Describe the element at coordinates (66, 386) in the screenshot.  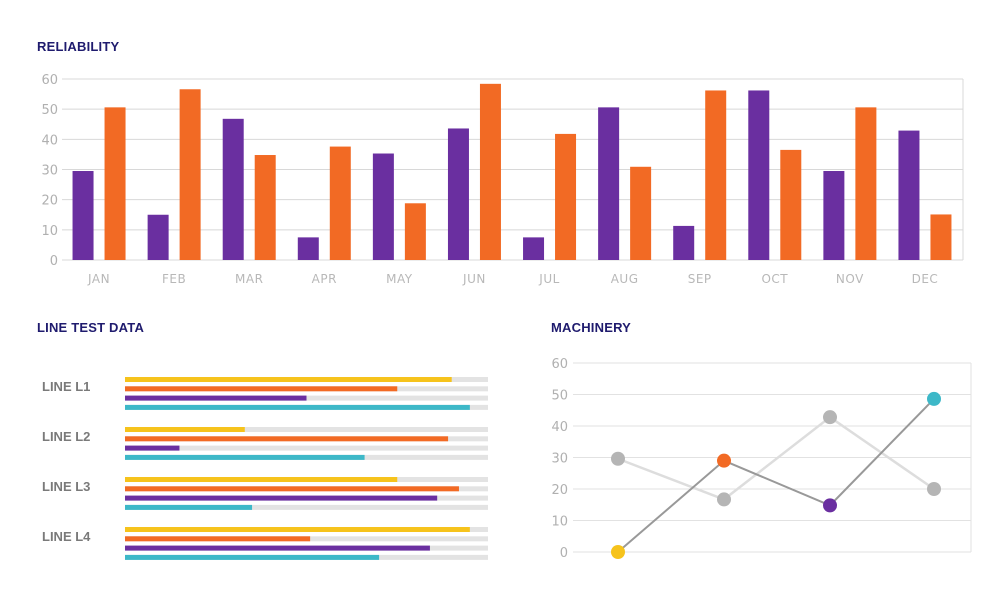
I see `label-line-l1: LINE L1` at that location.